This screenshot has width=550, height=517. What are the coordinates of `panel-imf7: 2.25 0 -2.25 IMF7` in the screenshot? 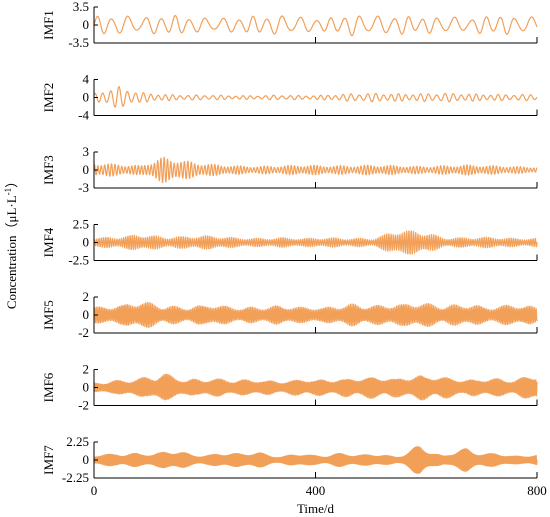 It's located at (289, 459).